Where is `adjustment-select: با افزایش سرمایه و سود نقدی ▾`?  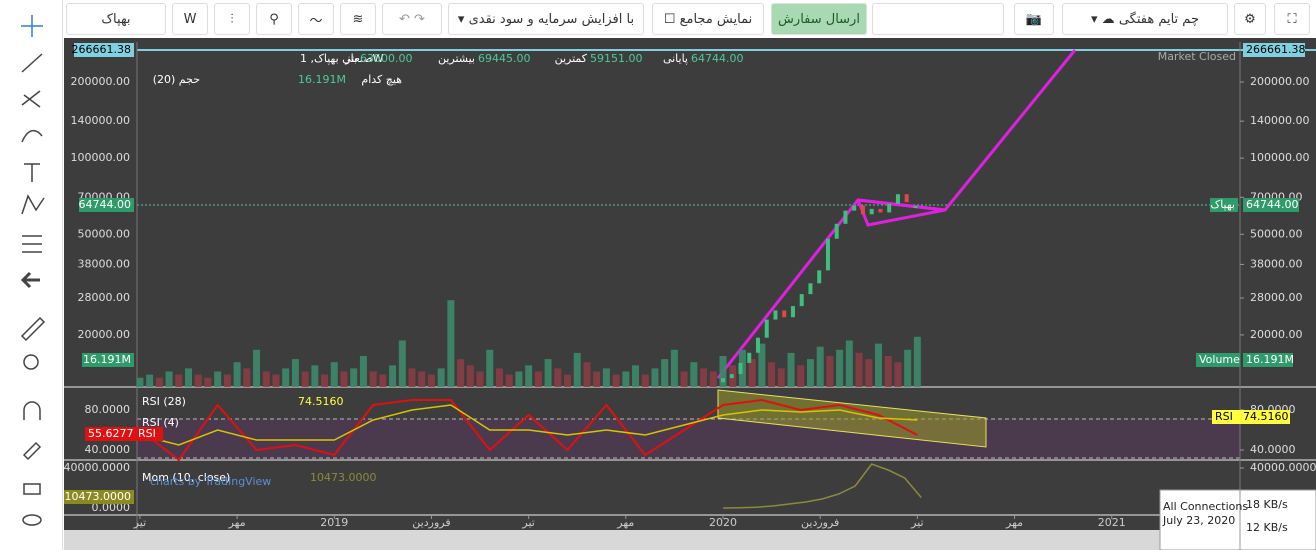
adjustment-select: با افزایش سرمایه و سود نقدی ▾ is located at coordinates (546, 19).